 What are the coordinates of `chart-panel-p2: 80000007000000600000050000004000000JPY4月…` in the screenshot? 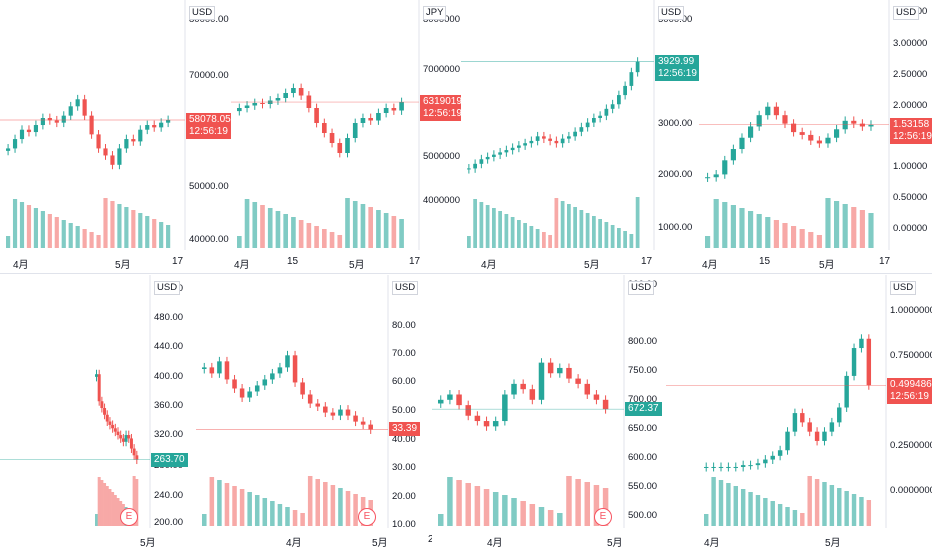 It's located at (346, 136).